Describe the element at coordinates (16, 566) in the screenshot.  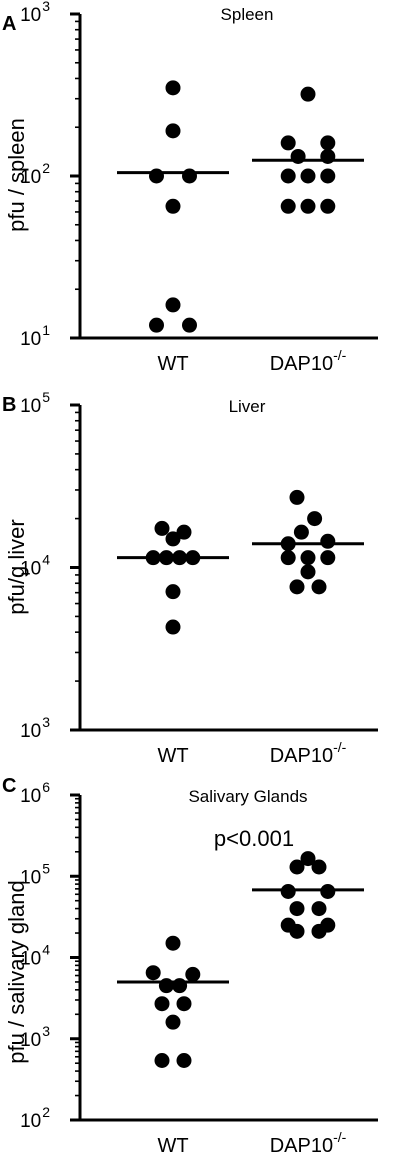
I see `y-axis-label: pfu/g liver` at that location.